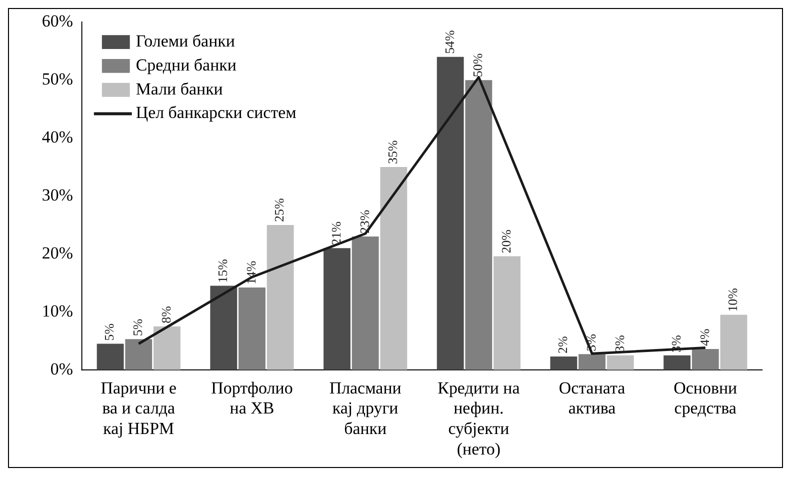 This screenshot has width=793, height=478. What do you see at coordinates (57, 137) in the screenshot?
I see `y-tick-label: 40%` at bounding box center [57, 137].